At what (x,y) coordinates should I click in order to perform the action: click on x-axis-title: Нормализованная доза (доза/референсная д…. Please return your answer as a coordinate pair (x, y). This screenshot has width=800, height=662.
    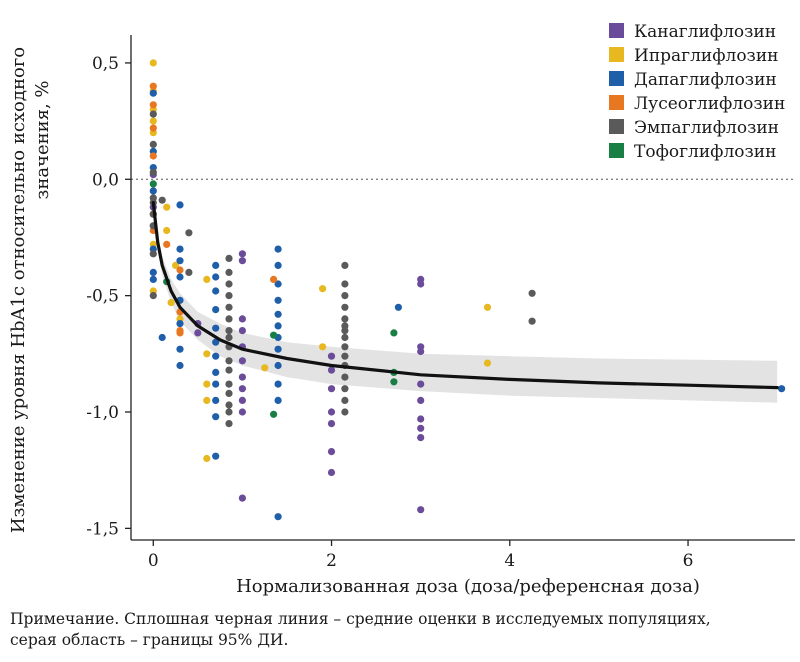
    Looking at the image, I should click on (468, 586).